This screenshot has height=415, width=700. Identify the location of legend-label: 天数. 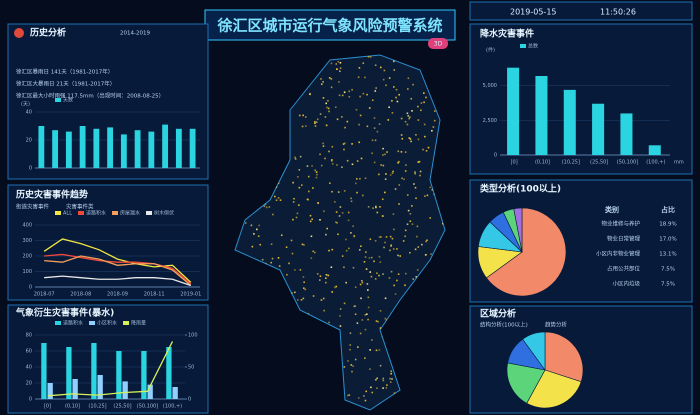
(68, 100).